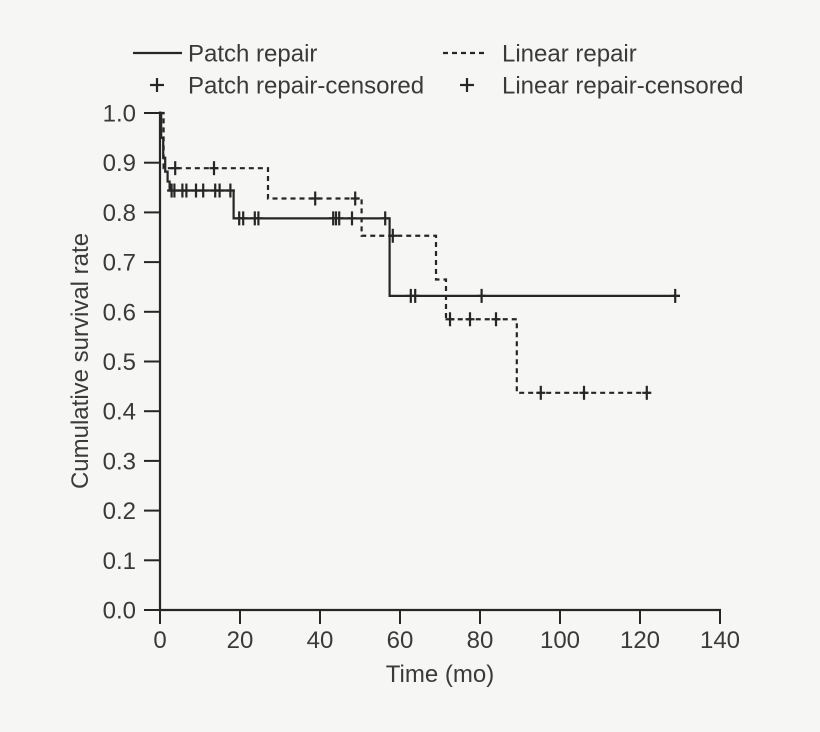 The width and height of the screenshot is (820, 732). I want to click on y-tick-label: 0.5, so click(119, 362).